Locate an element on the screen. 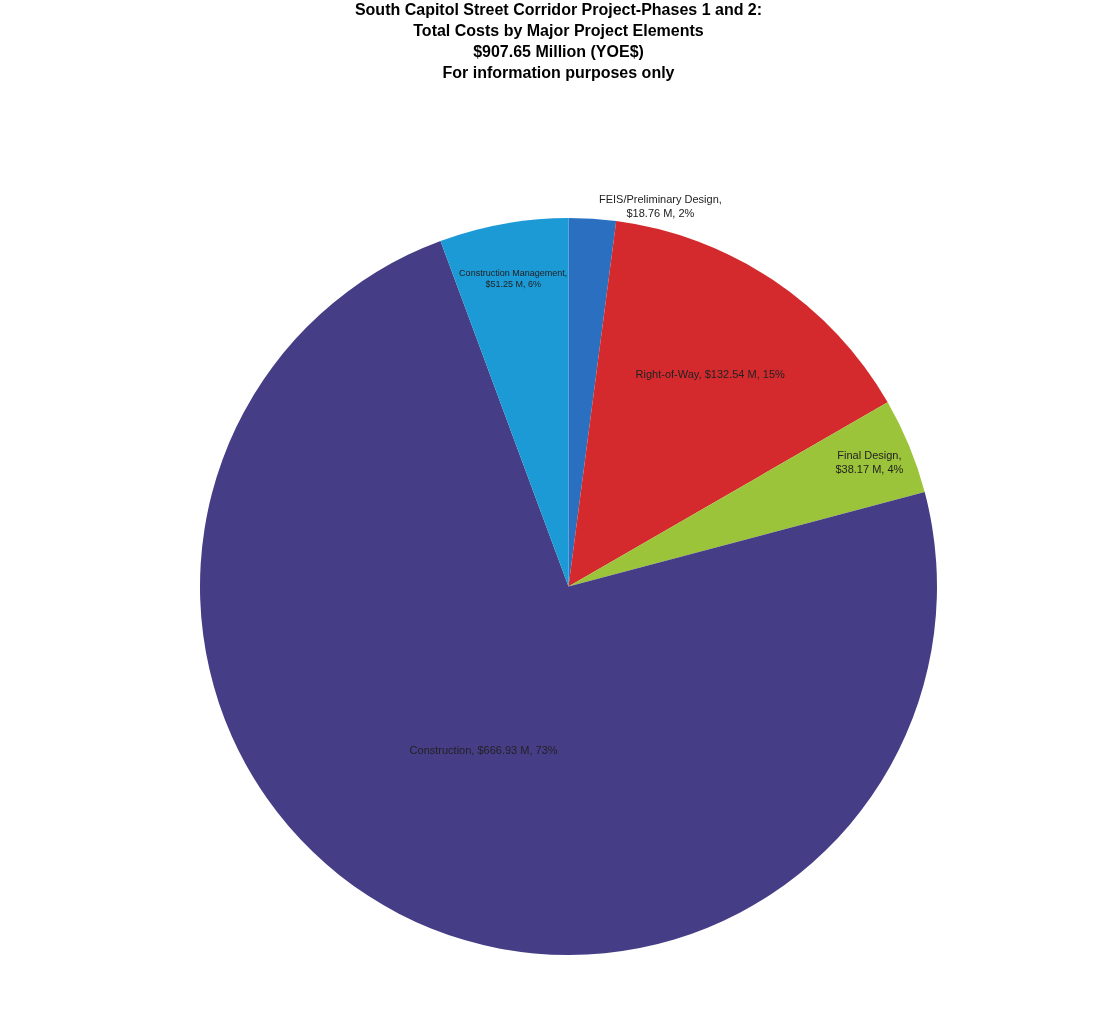  slice-label: FEIS/Preliminary Design, $18.76 M, 2% is located at coordinates (660, 205).